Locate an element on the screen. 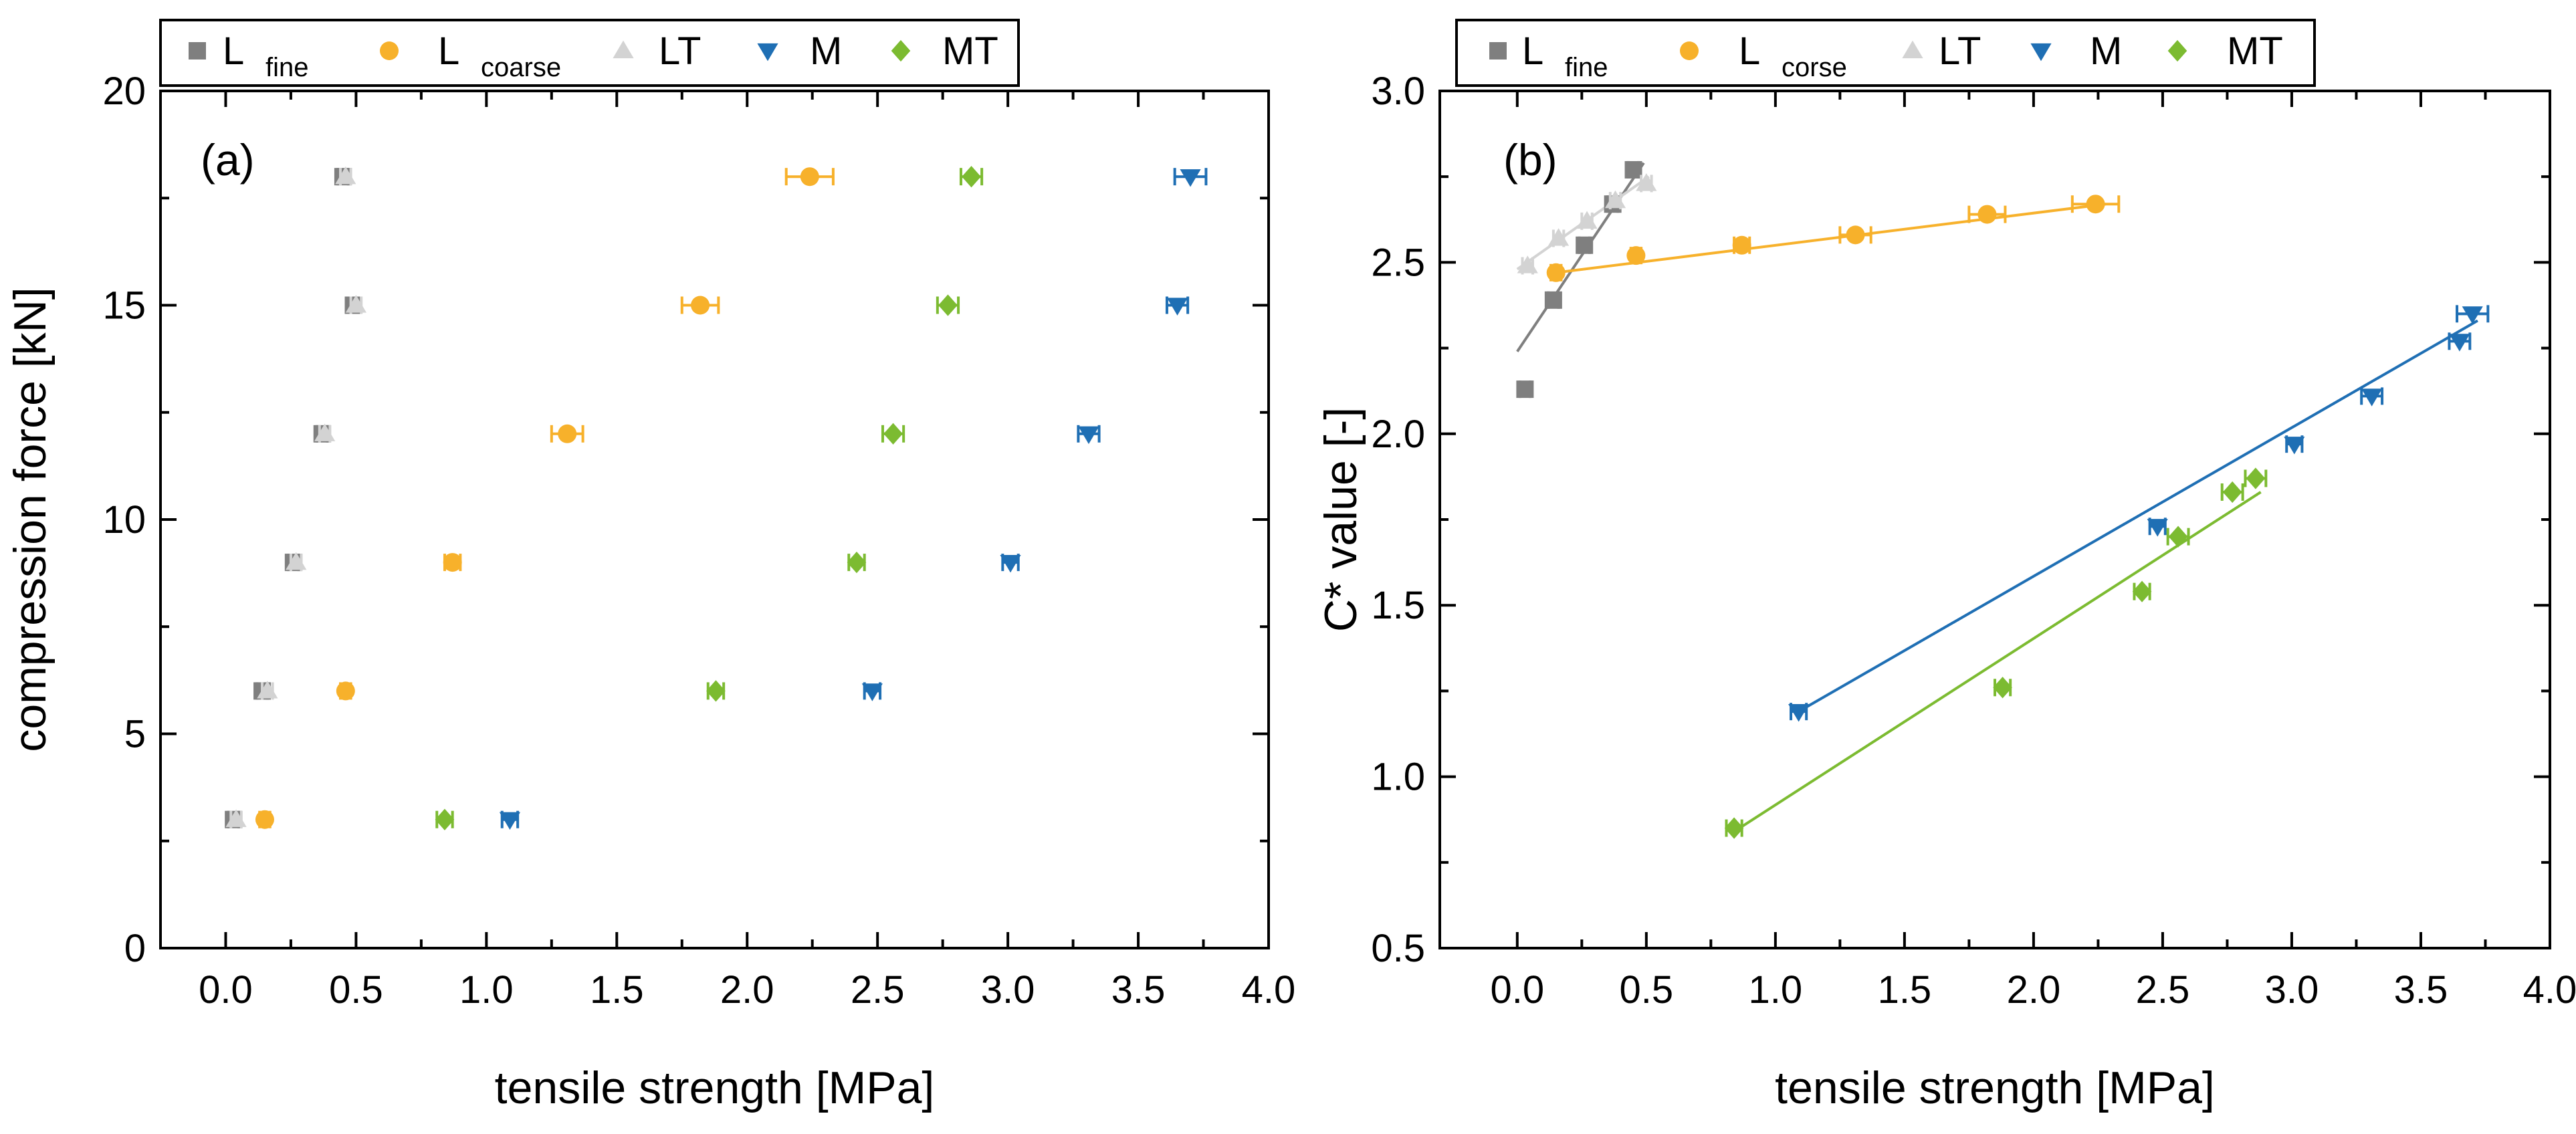 This screenshot has height=1134, width=2576. y-tick-label: 5 is located at coordinates (135, 734).